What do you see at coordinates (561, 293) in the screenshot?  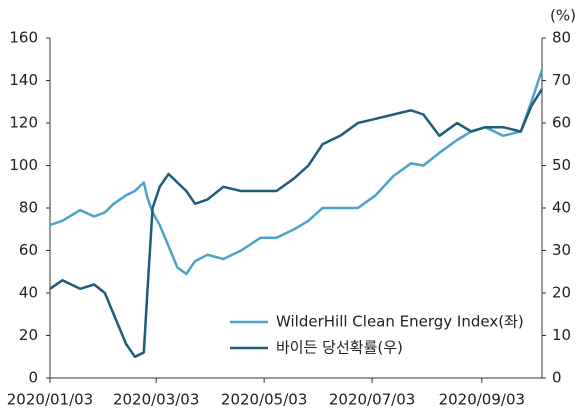 I see `y2-tick-label: 20` at bounding box center [561, 293].